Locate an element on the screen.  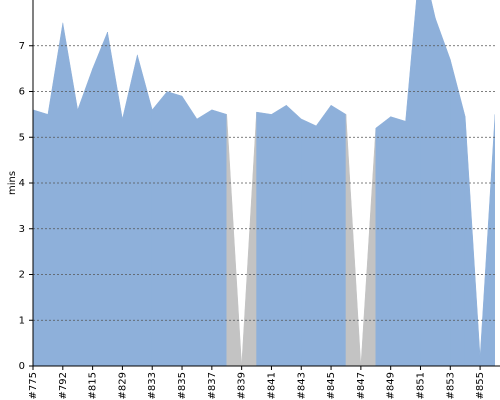
x-tick-label: #855 is located at coordinates (480, 385).